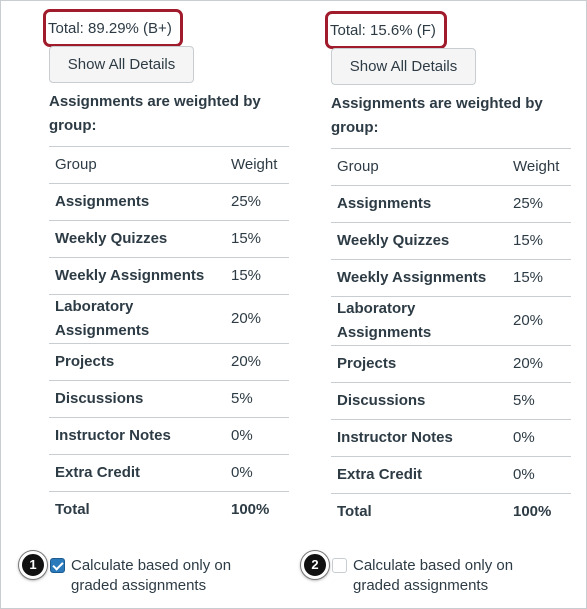 The image size is (587, 609). Describe the element at coordinates (113, 28) in the screenshot. I see `grade-total: Total: 89.29% (B+)` at that location.